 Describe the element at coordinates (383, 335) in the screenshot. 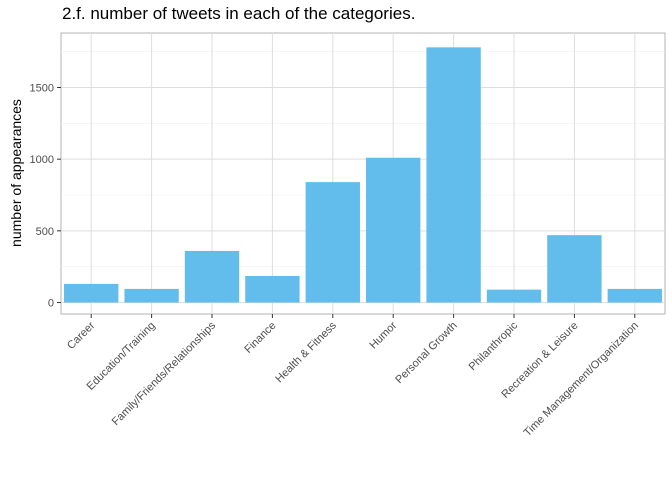

I see `x-tick-label: Humor` at that location.